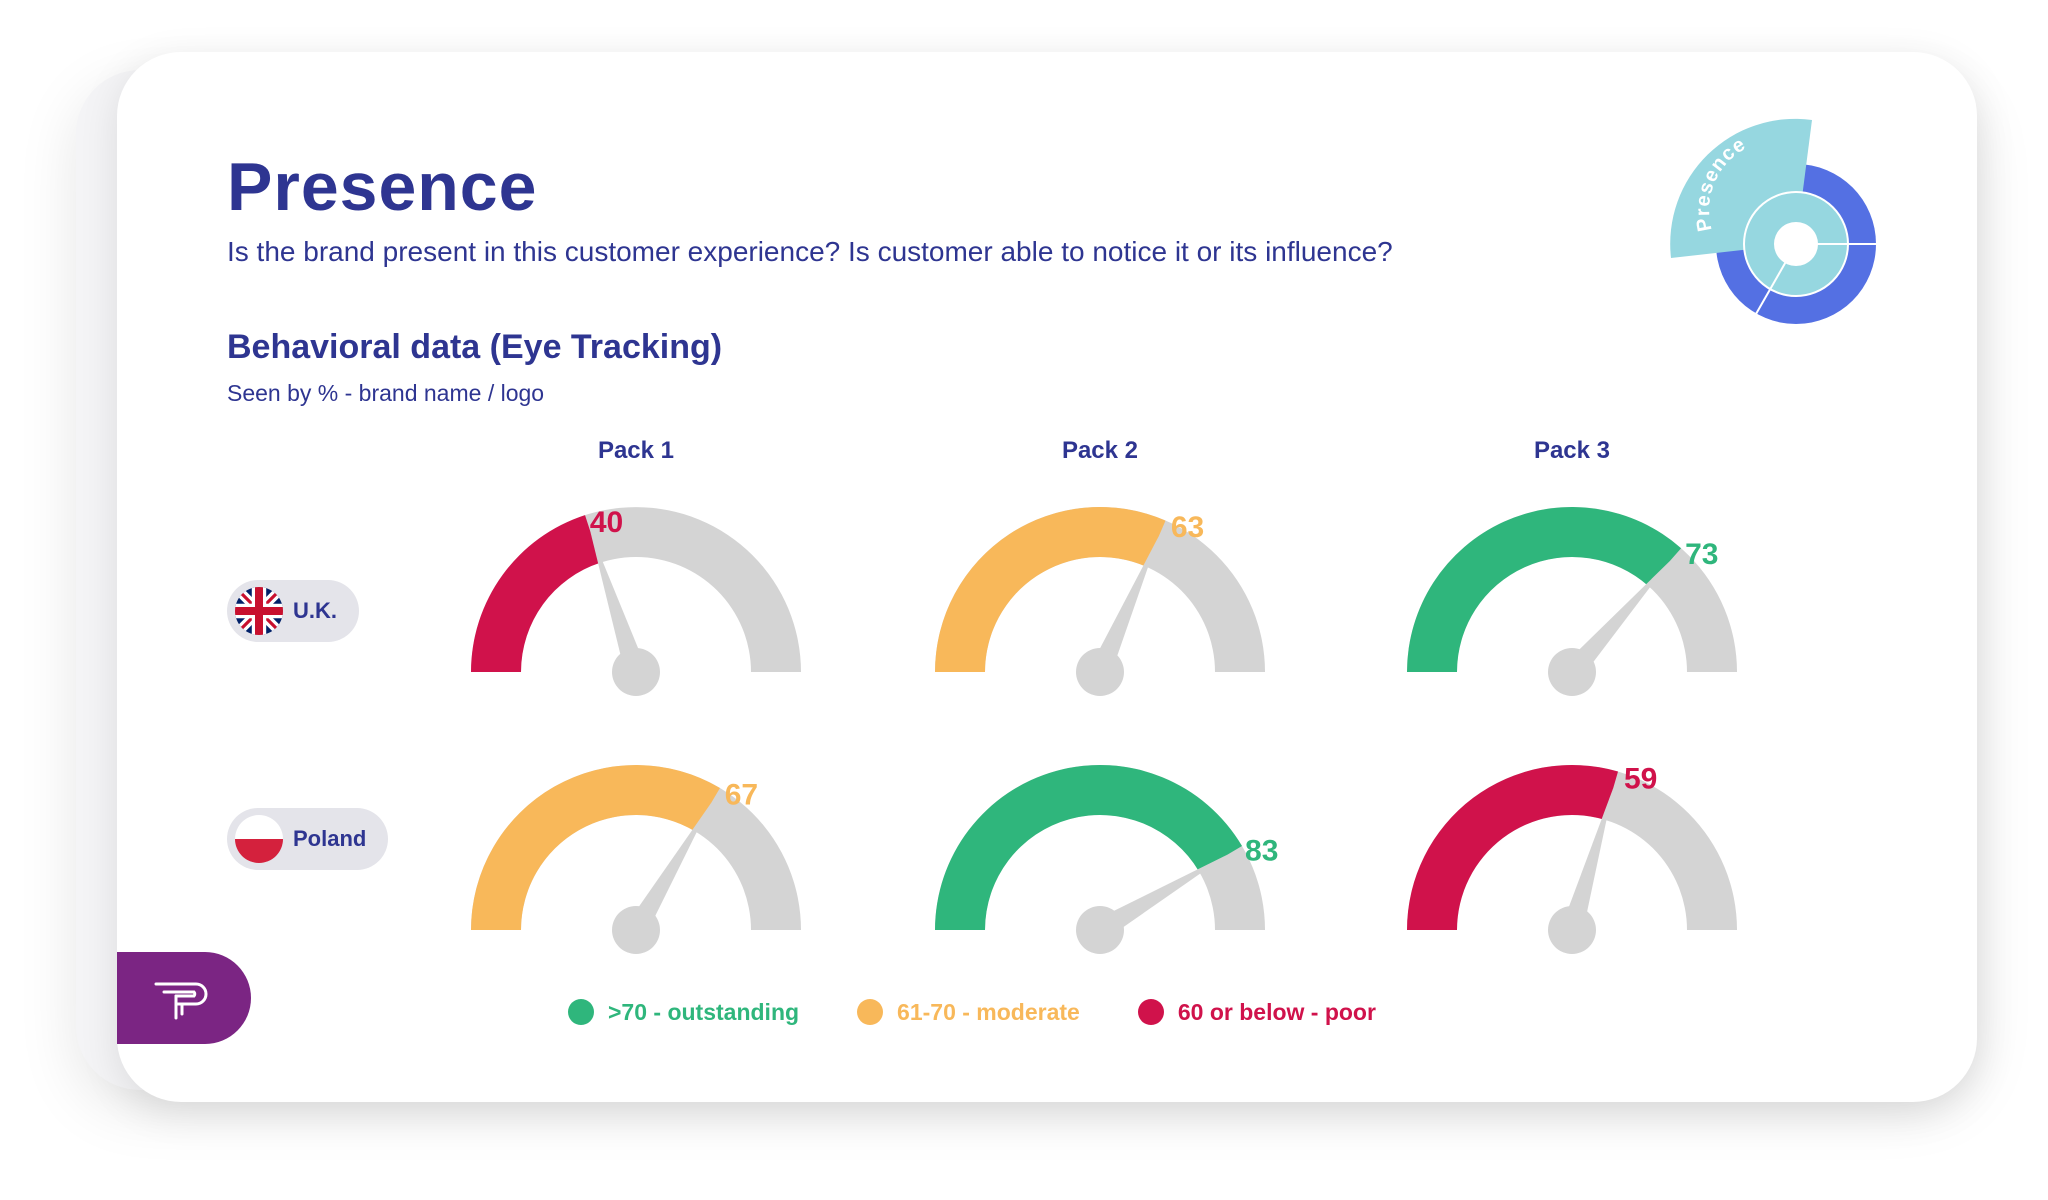 This screenshot has height=1200, width=2048. I want to click on brand-logo, so click(184, 998).